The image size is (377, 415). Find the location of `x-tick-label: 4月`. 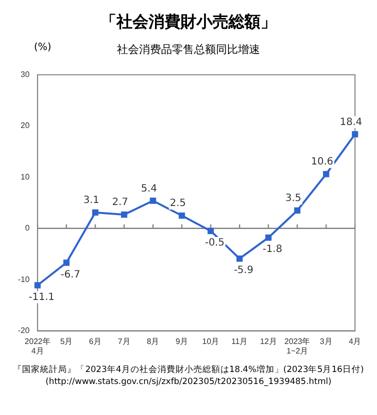

x-tick-label: 4月 is located at coordinates (355, 341).